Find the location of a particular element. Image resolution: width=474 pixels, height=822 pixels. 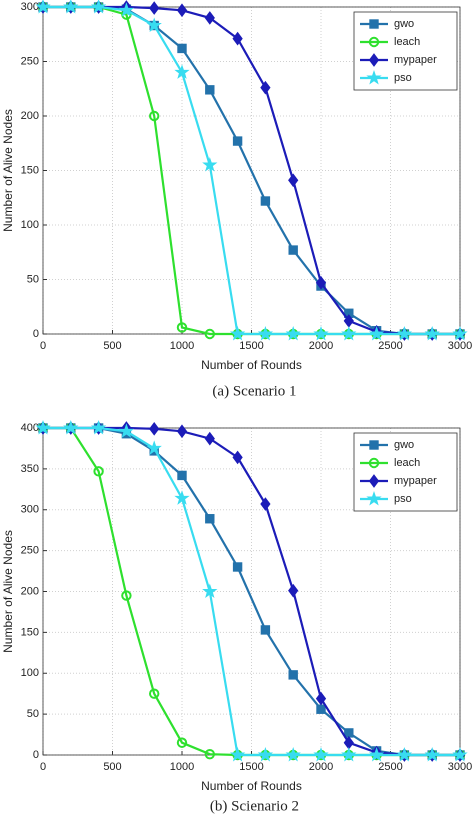

y-tick-label: 400 is located at coordinates (30, 428).